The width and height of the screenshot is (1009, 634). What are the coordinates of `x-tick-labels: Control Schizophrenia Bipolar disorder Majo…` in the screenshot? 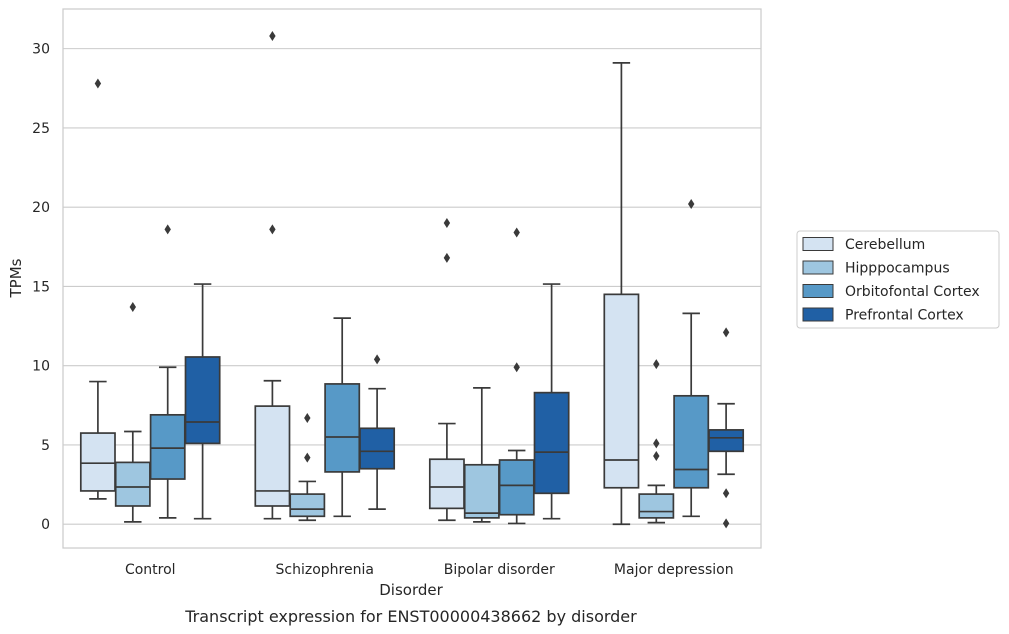 It's located at (429, 570).